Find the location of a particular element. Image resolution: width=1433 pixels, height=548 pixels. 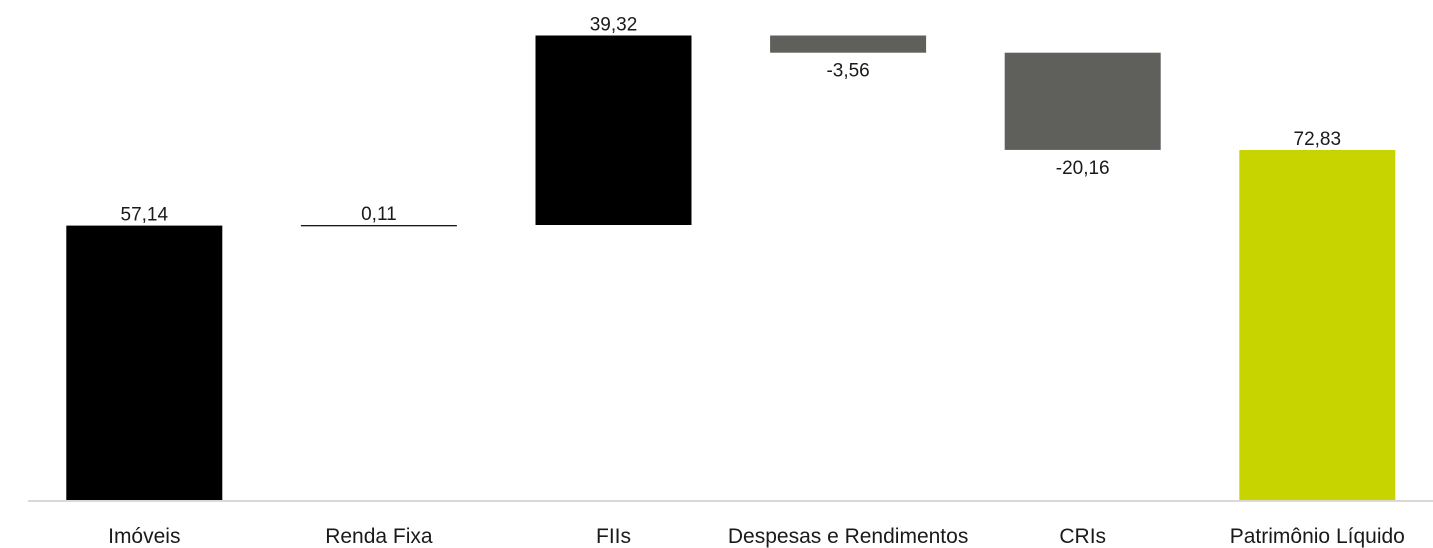

category-label-imoveis: Imóveis is located at coordinates (144, 536).